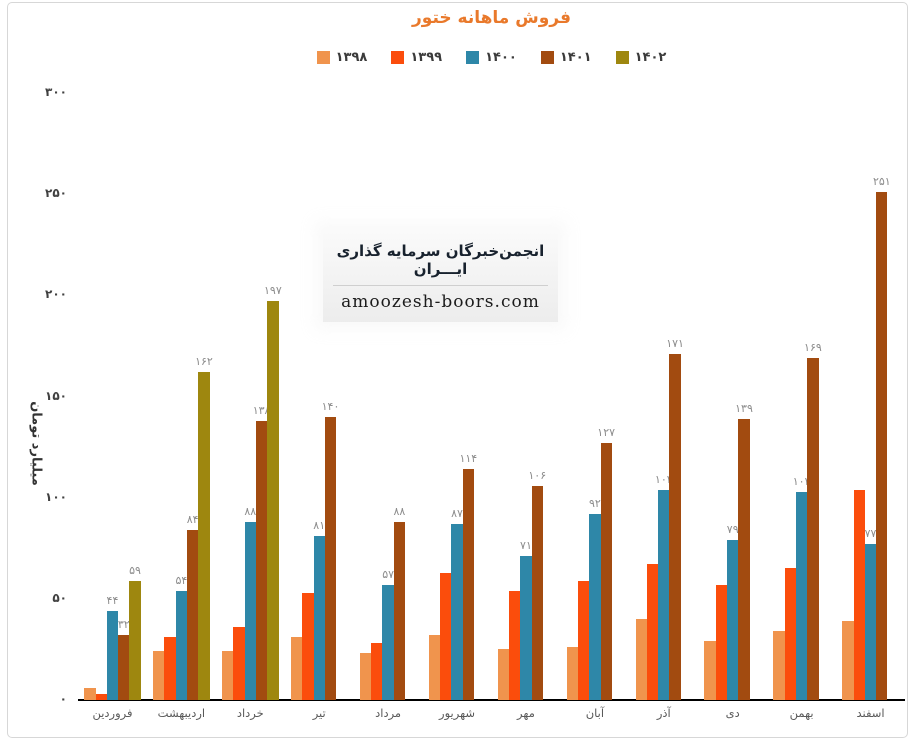  Describe the element at coordinates (56, 92) in the screenshot. I see `y-tick-300: ۳۰۰` at that location.